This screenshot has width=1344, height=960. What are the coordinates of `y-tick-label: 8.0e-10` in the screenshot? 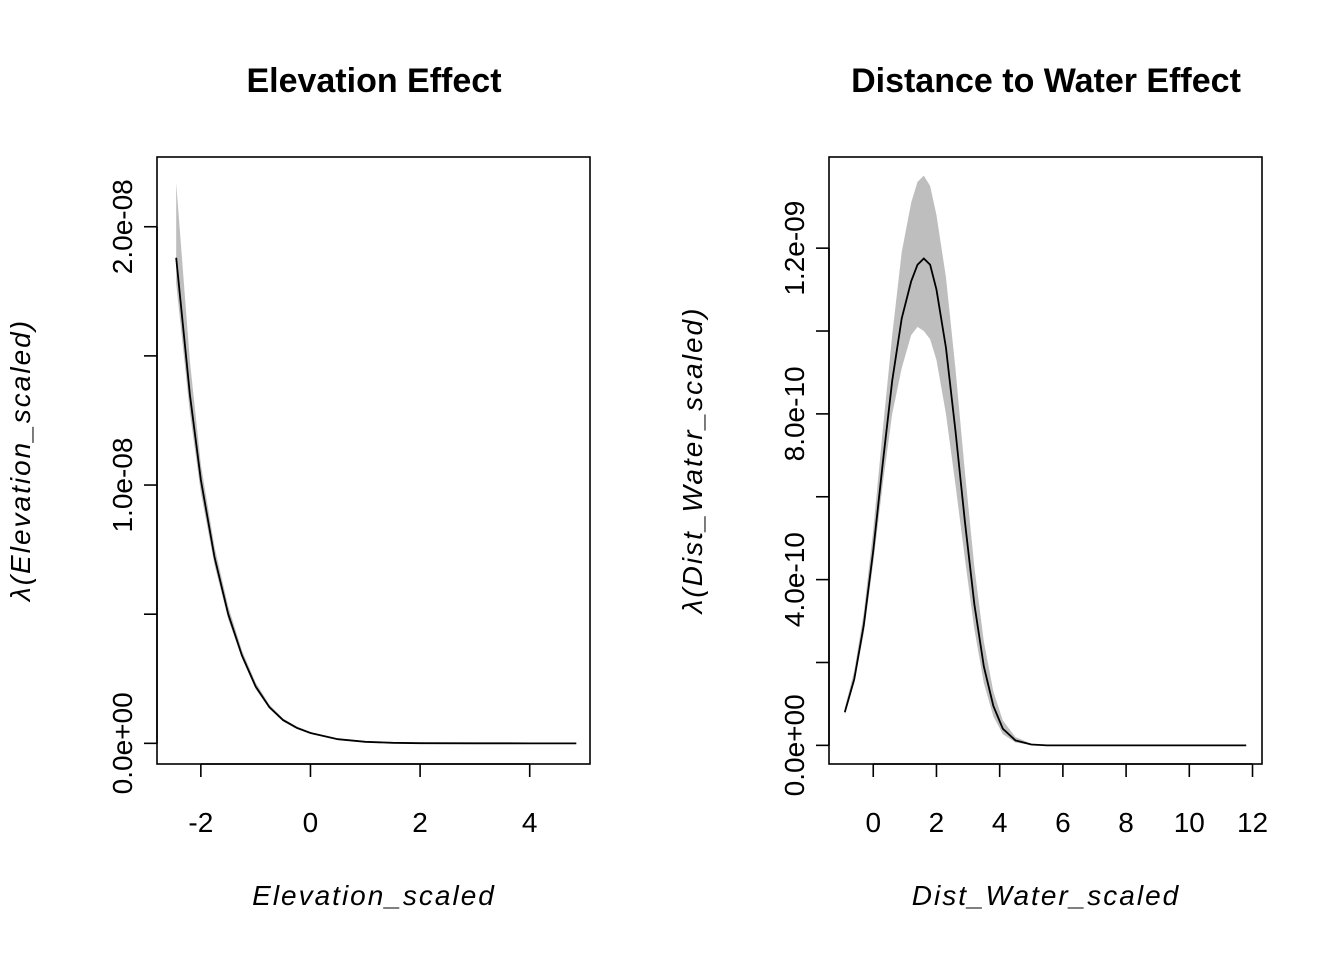 It's located at (794, 413).